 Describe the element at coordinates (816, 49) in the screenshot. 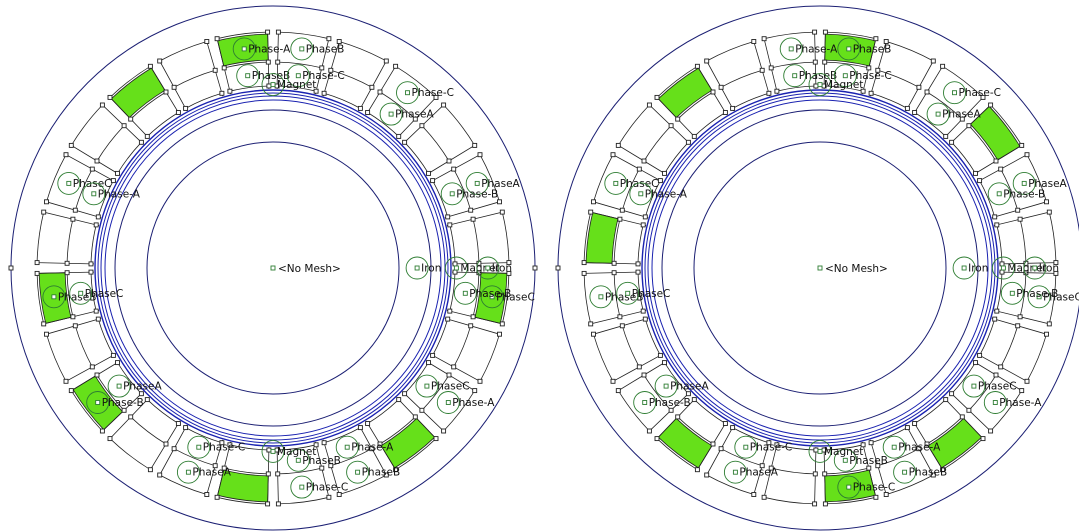

I see `region-label-text: Phase-A` at that location.